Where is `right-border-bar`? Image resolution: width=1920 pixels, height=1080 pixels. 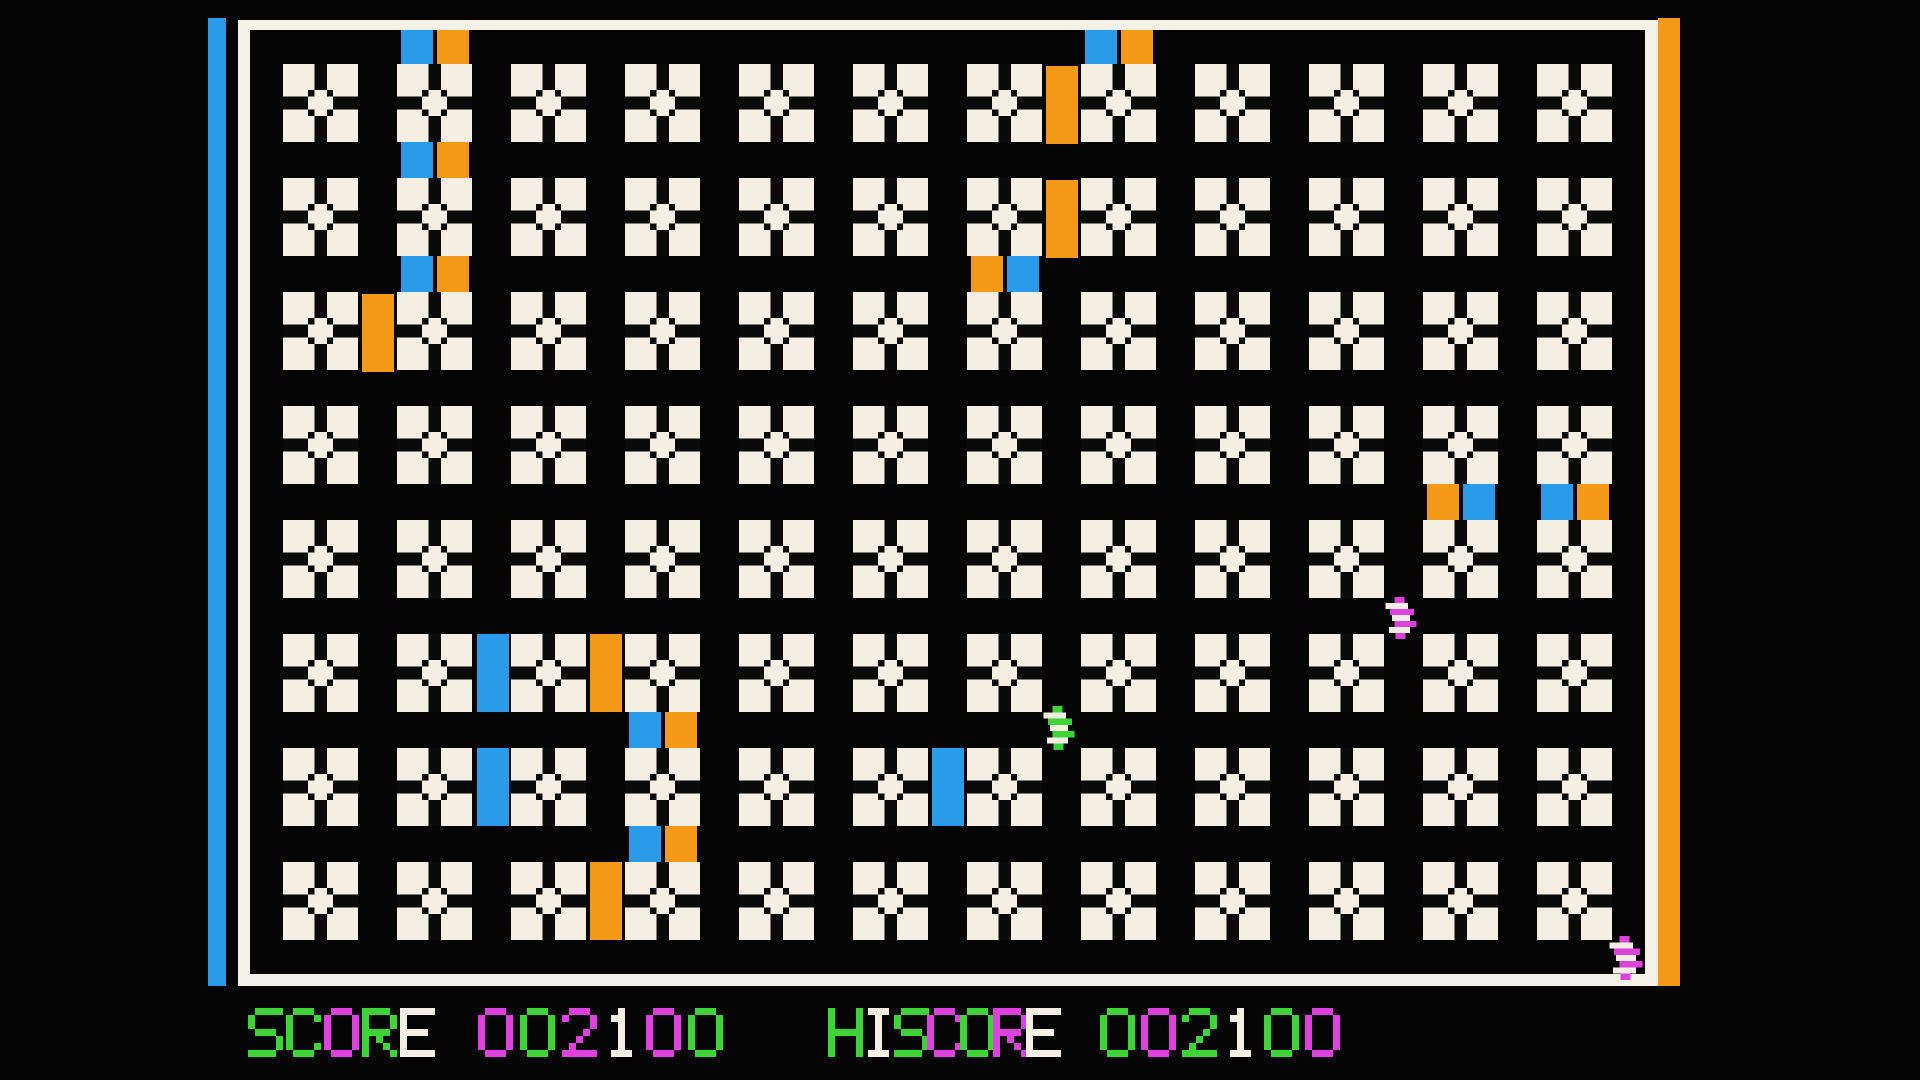
right-border-bar is located at coordinates (1669, 502).